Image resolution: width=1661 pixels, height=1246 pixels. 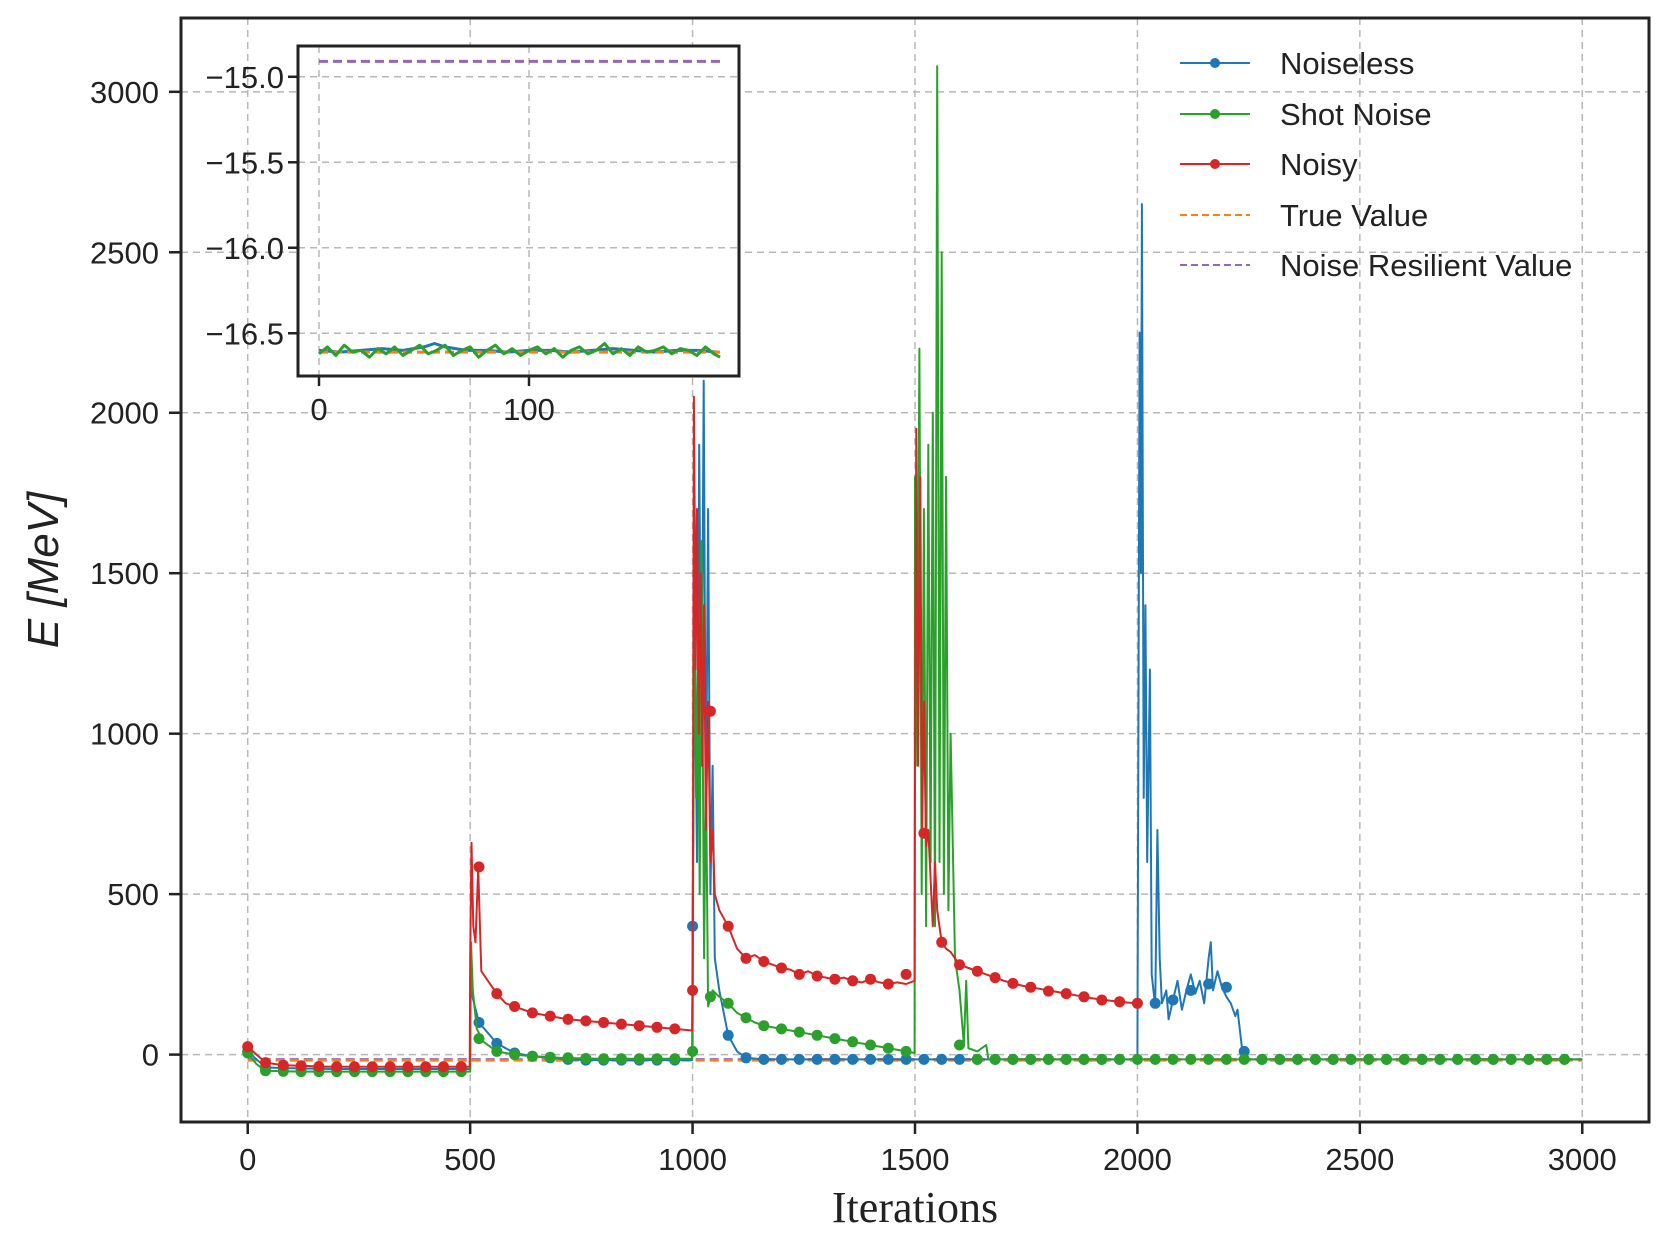 I want to click on inset-y-tick-label: −15.5, so click(x=245, y=162).